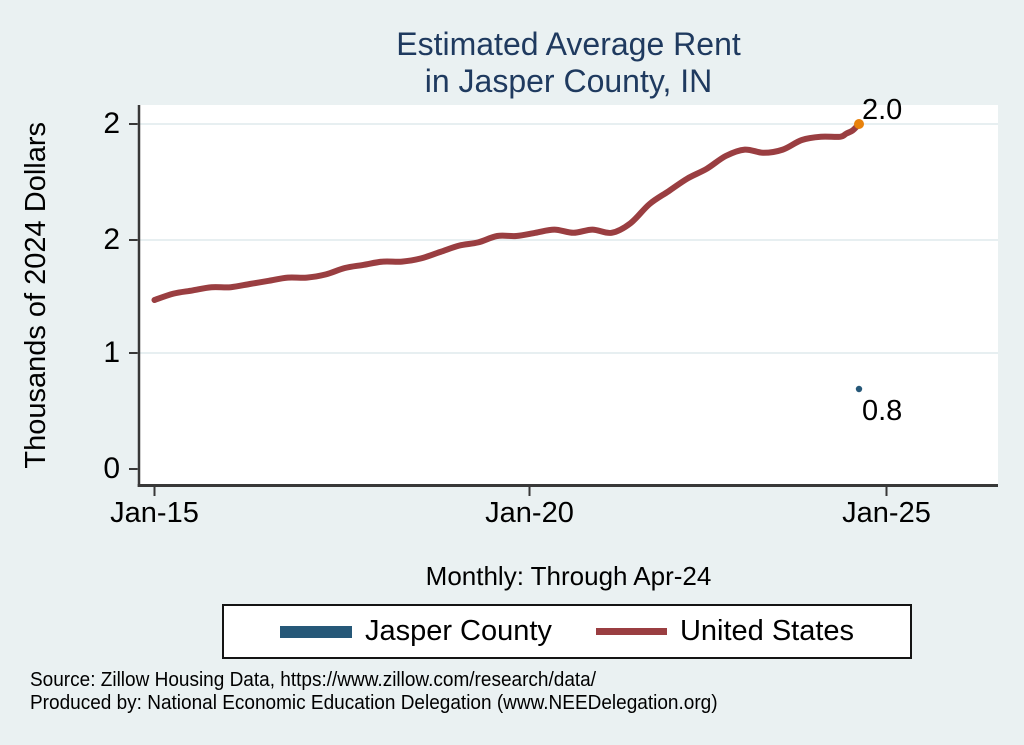  I want to click on jasper-county-point, so click(859, 389).